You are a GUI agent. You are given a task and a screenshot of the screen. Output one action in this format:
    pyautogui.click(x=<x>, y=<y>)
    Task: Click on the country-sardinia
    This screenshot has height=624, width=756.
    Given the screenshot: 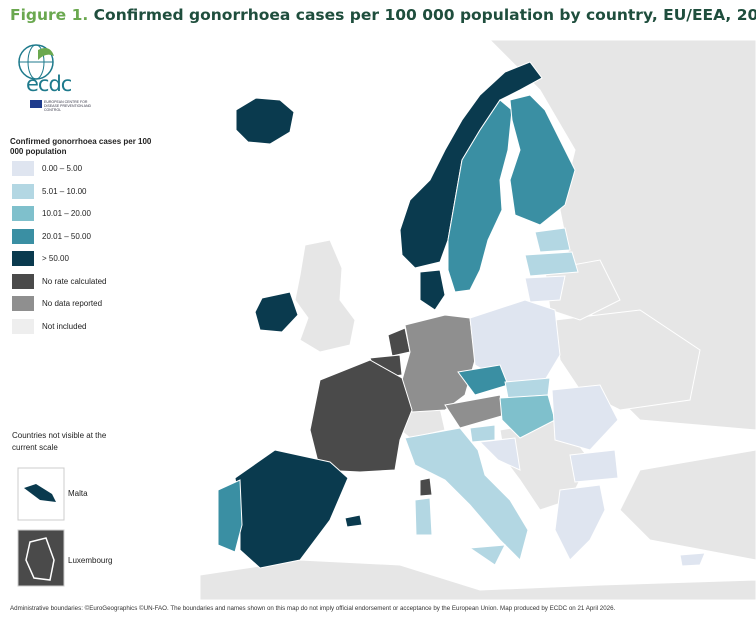 What is the action you would take?
    pyautogui.click(x=423, y=516)
    